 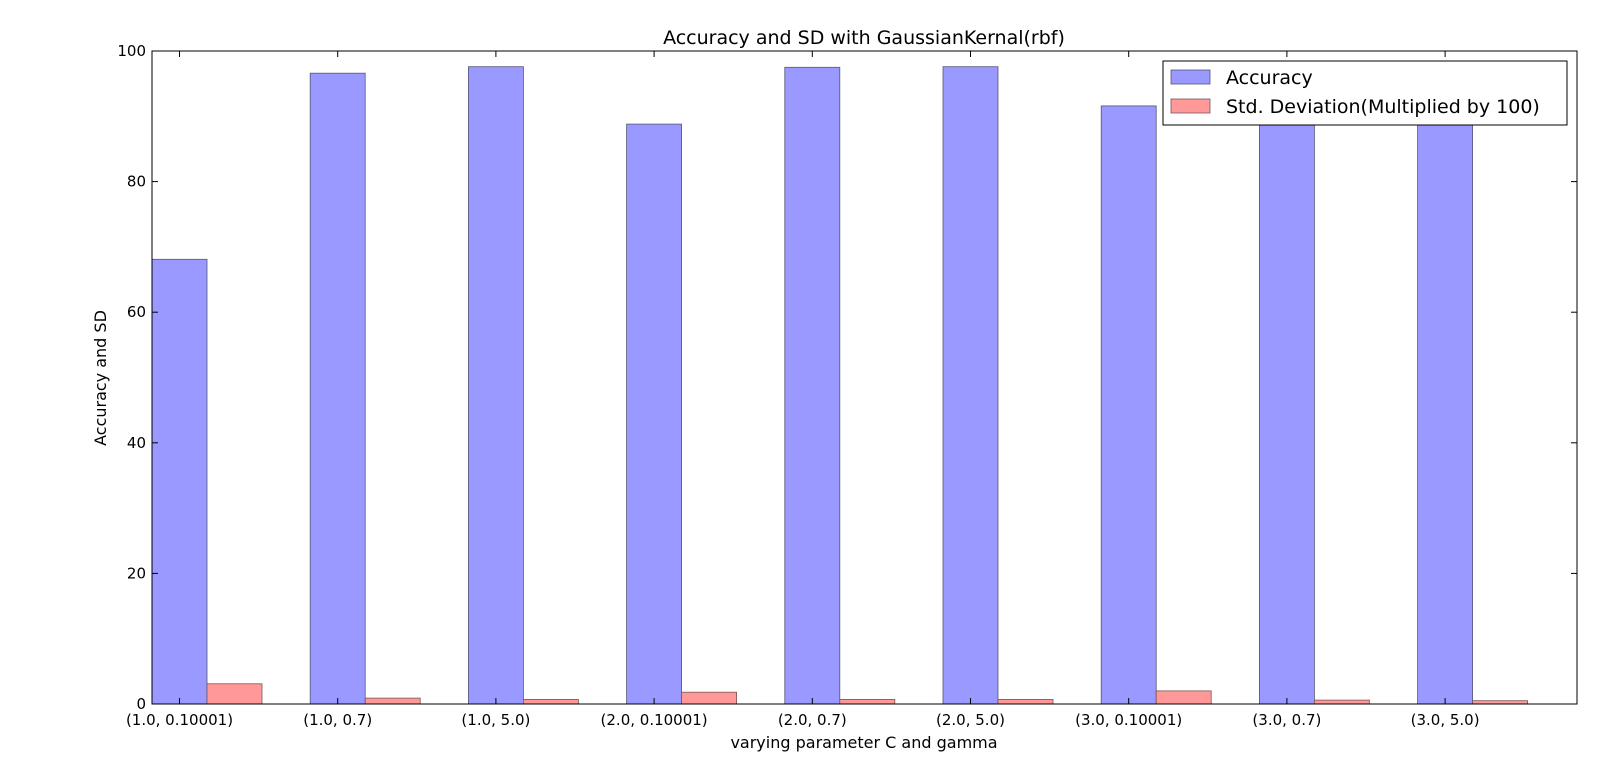 I want to click on y-tick-label: 40, so click(x=136, y=443).